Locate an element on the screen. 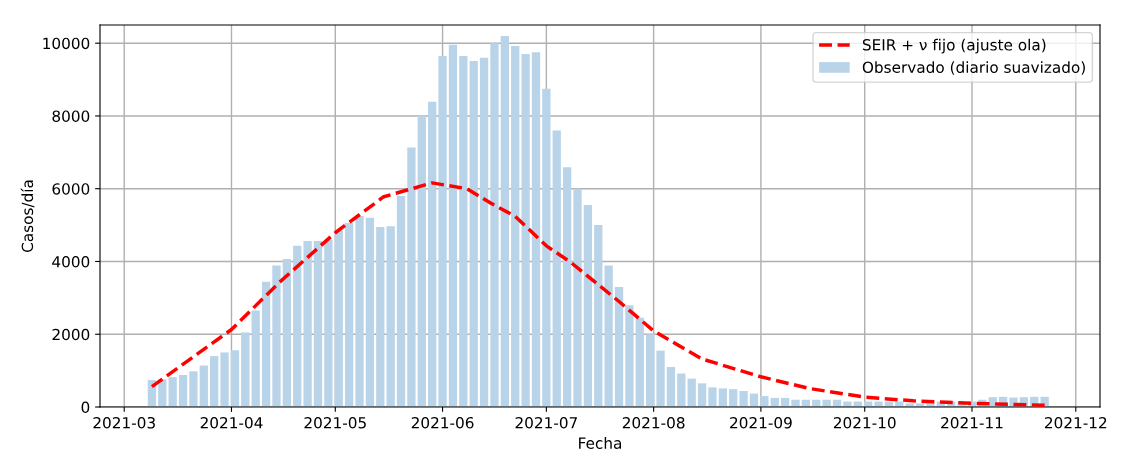 The height and width of the screenshot is (465, 1138). y-tick-label: 8000 is located at coordinates (71, 116).